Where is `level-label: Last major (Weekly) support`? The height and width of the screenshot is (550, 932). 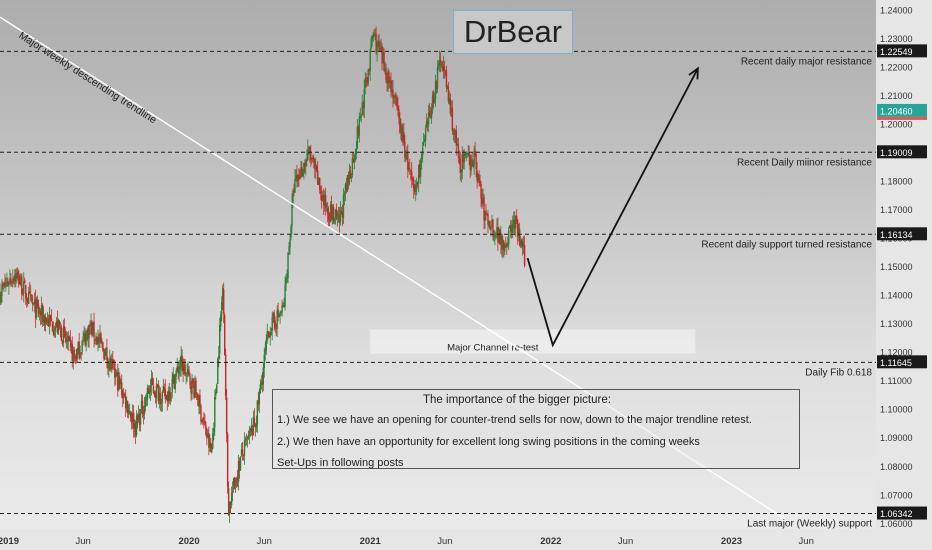 level-label: Last major (Weekly) support is located at coordinates (809, 524).